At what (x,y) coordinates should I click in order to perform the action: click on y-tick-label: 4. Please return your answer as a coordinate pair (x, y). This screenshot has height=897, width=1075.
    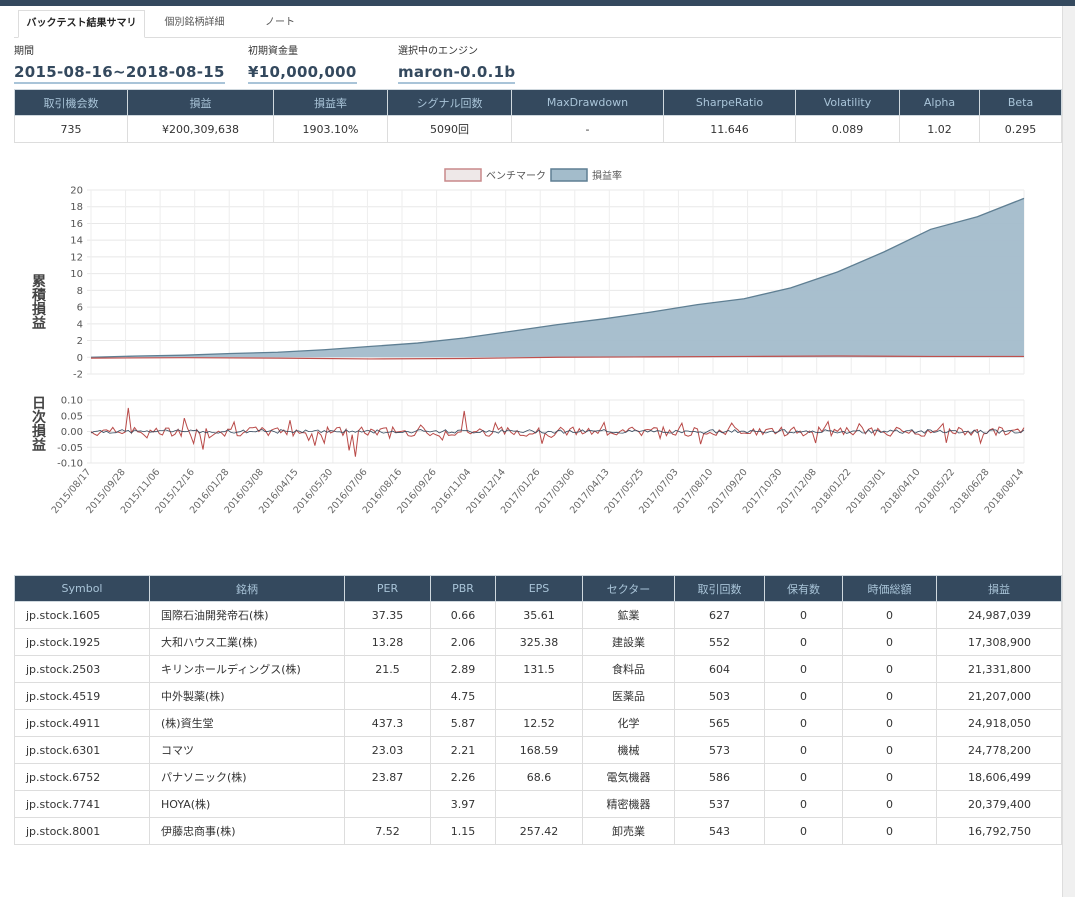
    Looking at the image, I should click on (80, 324).